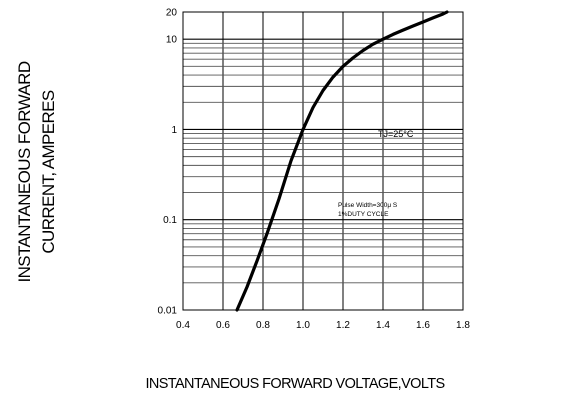 The height and width of the screenshot is (399, 579). I want to click on y-axis-title-line1: INSTANTANEOUS FORWARD, so click(24, 171).